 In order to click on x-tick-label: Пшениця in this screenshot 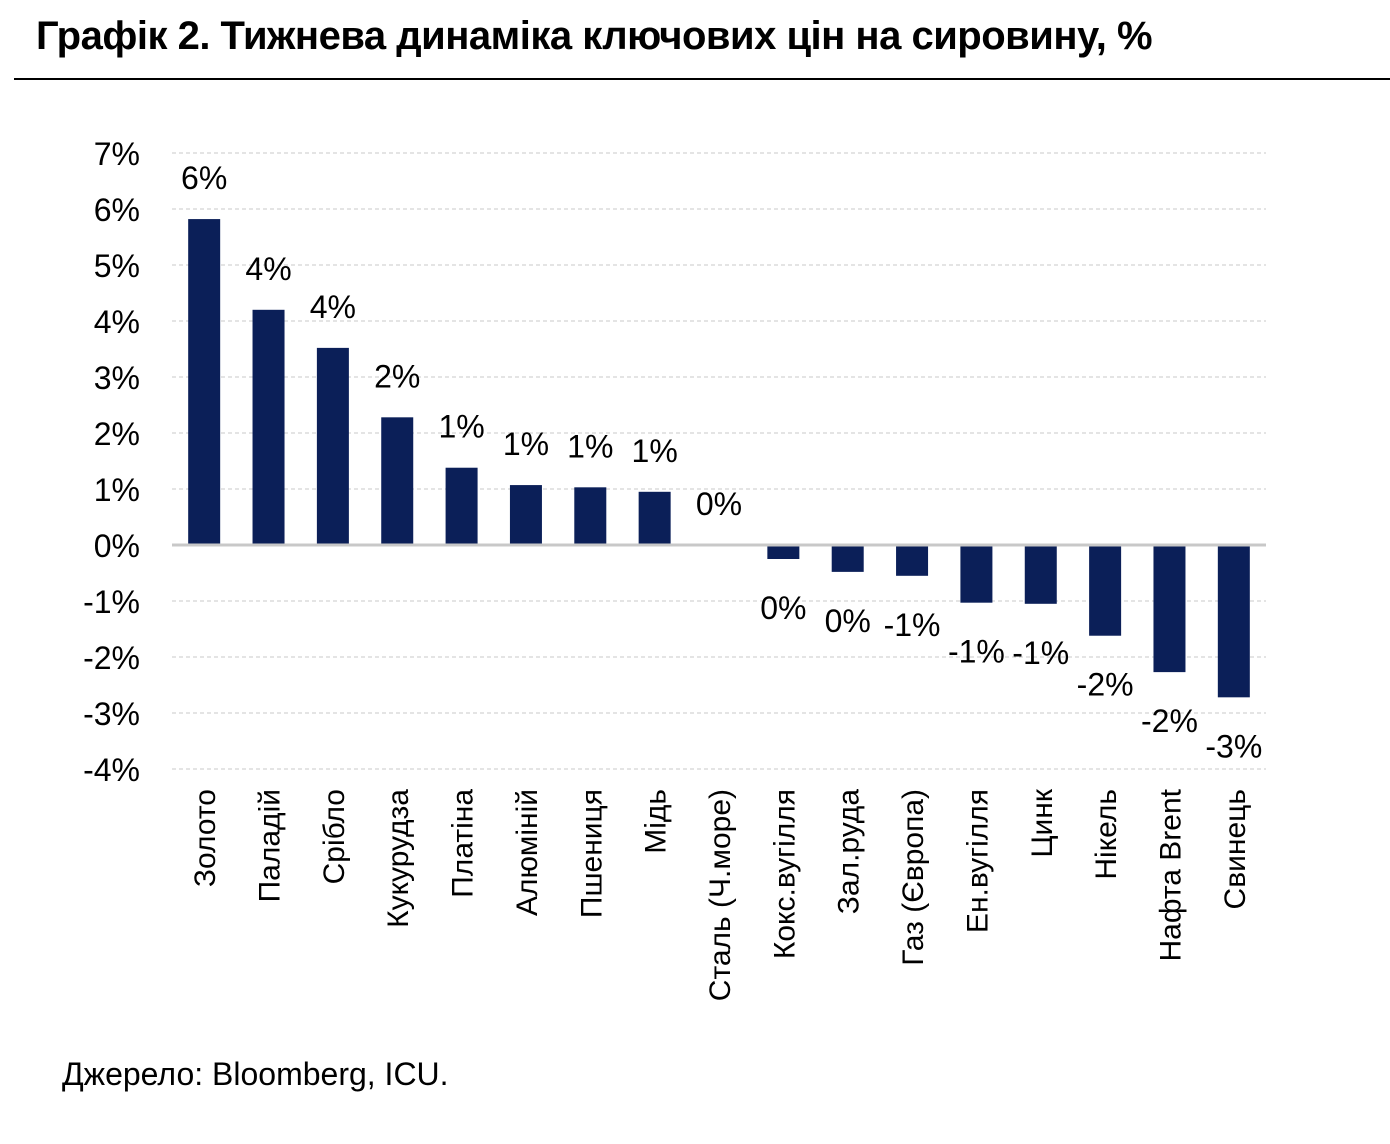, I will do `click(591, 853)`.